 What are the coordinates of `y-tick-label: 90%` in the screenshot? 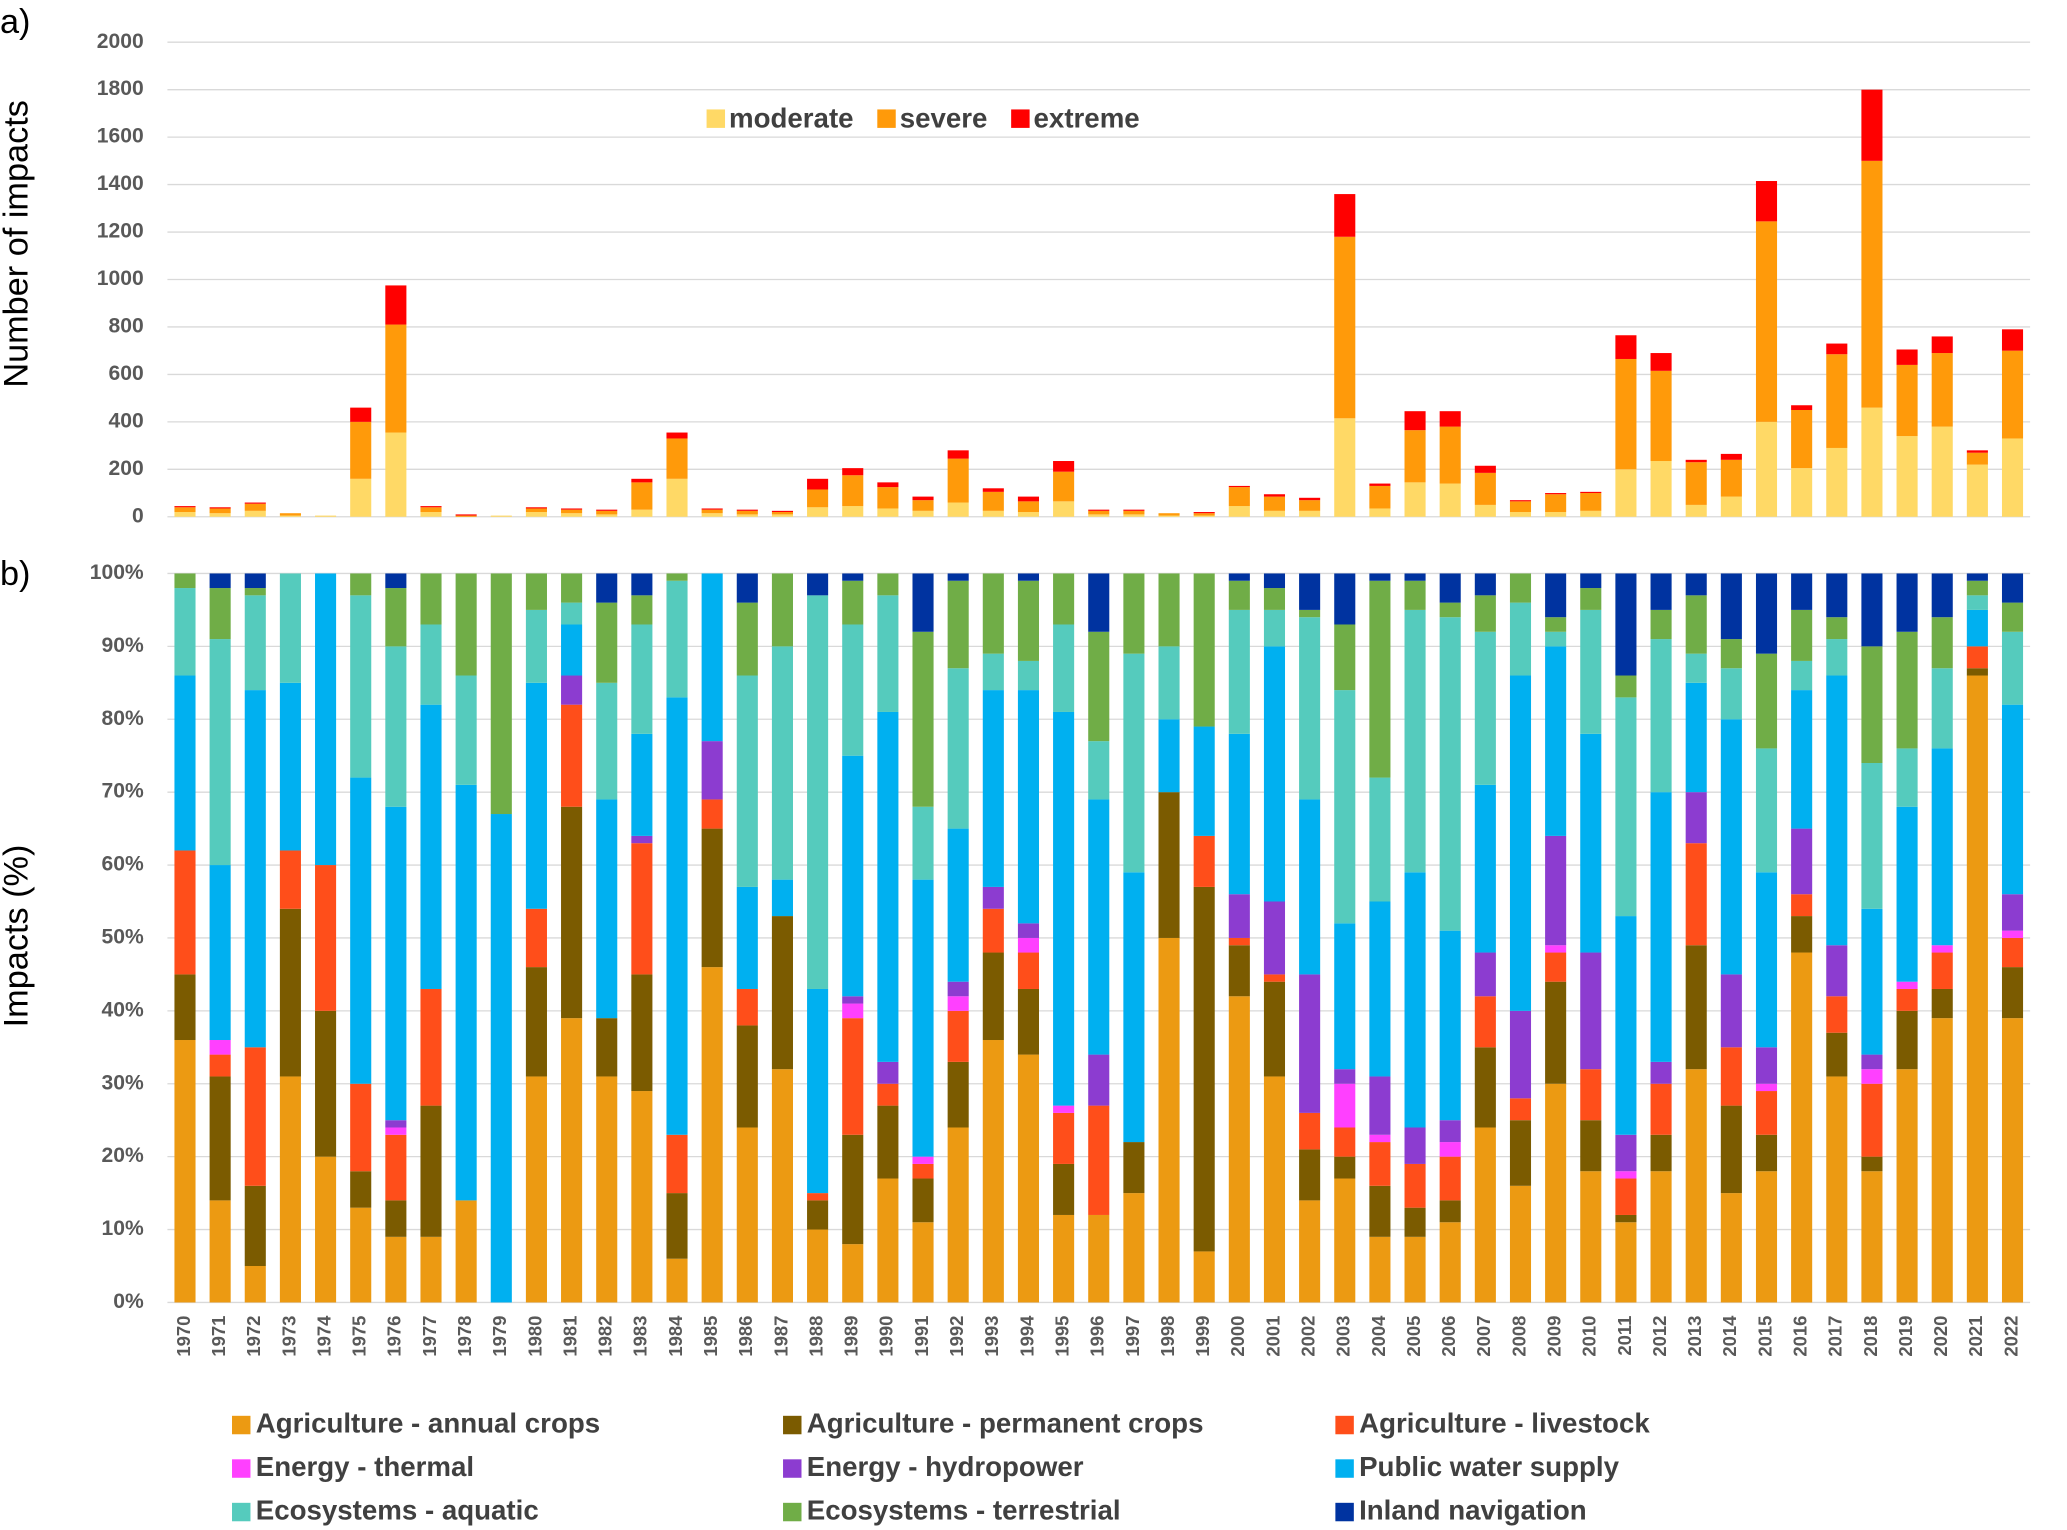 It's located at (123, 645).